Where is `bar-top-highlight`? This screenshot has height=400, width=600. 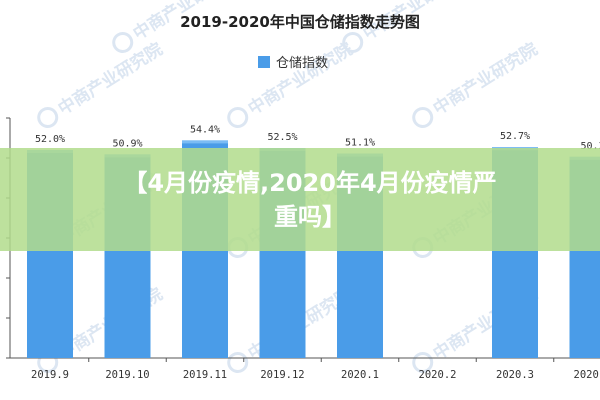 bar-top-highlight is located at coordinates (205, 142).